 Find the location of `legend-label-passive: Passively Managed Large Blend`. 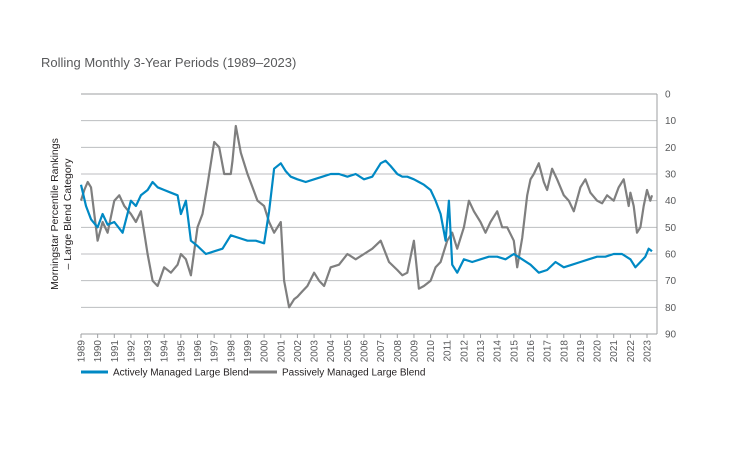

legend-label-passive: Passively Managed Large Blend is located at coordinates (353, 373).